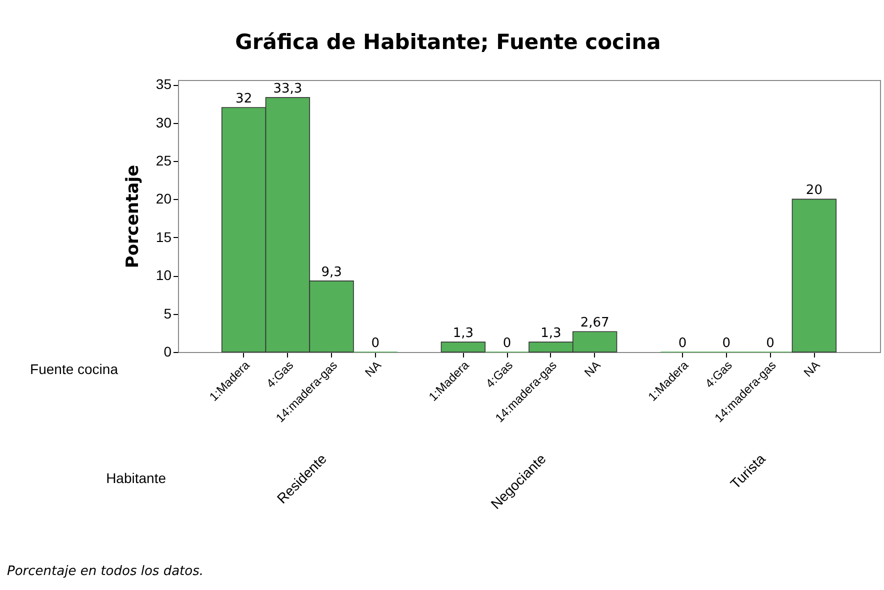  What do you see at coordinates (105, 571) in the screenshot?
I see `text: Porcentaje en todos los datos.` at bounding box center [105, 571].